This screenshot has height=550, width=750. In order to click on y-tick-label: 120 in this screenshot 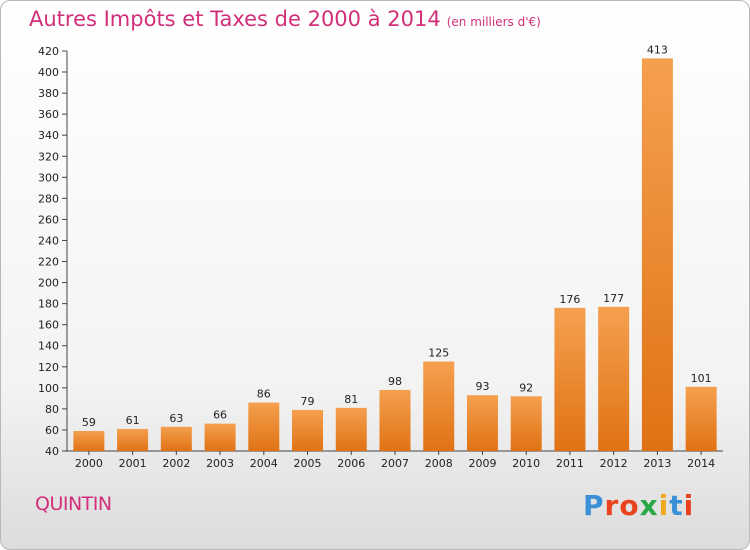, I will do `click(48, 367)`.